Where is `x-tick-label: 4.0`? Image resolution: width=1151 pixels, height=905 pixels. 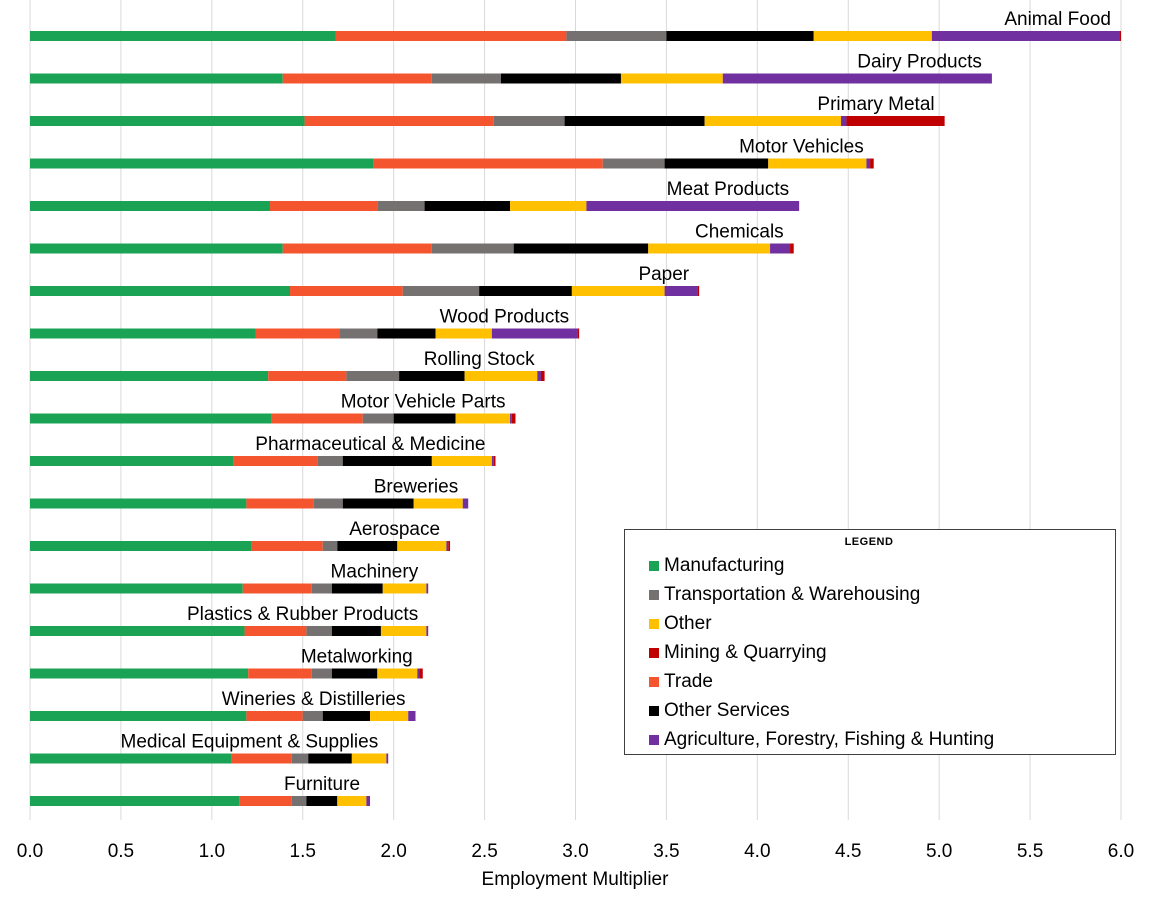 x-tick-label: 4.0 is located at coordinates (757, 851).